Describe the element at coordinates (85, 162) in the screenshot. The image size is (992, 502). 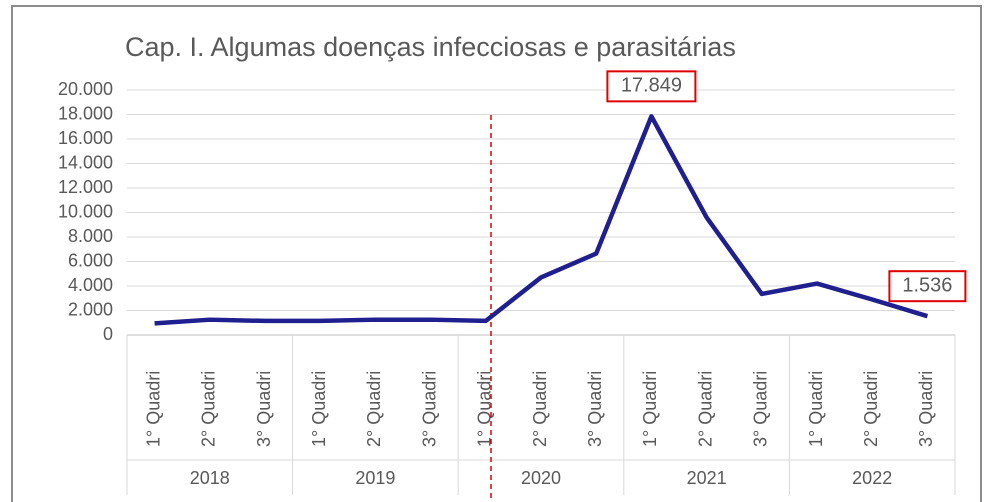
I see `y-tick-label: 14.000` at that location.